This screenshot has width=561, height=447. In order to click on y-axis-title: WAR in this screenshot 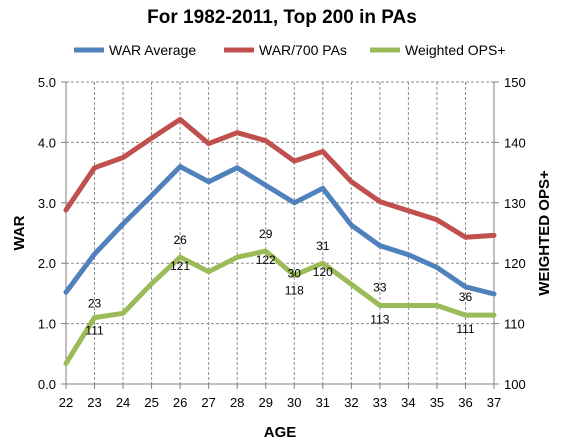, I will do `click(19, 232)`.